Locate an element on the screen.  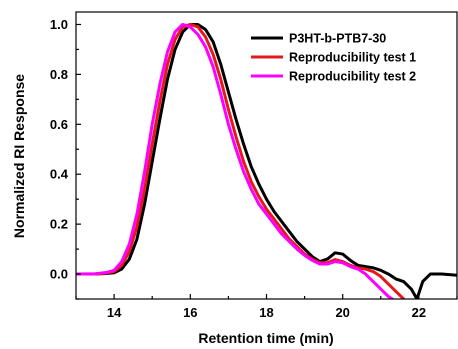
y-axis-ticks: 0.0 0.2 0.4 0.6 0.8 1.0 is located at coordinates (65, 158).